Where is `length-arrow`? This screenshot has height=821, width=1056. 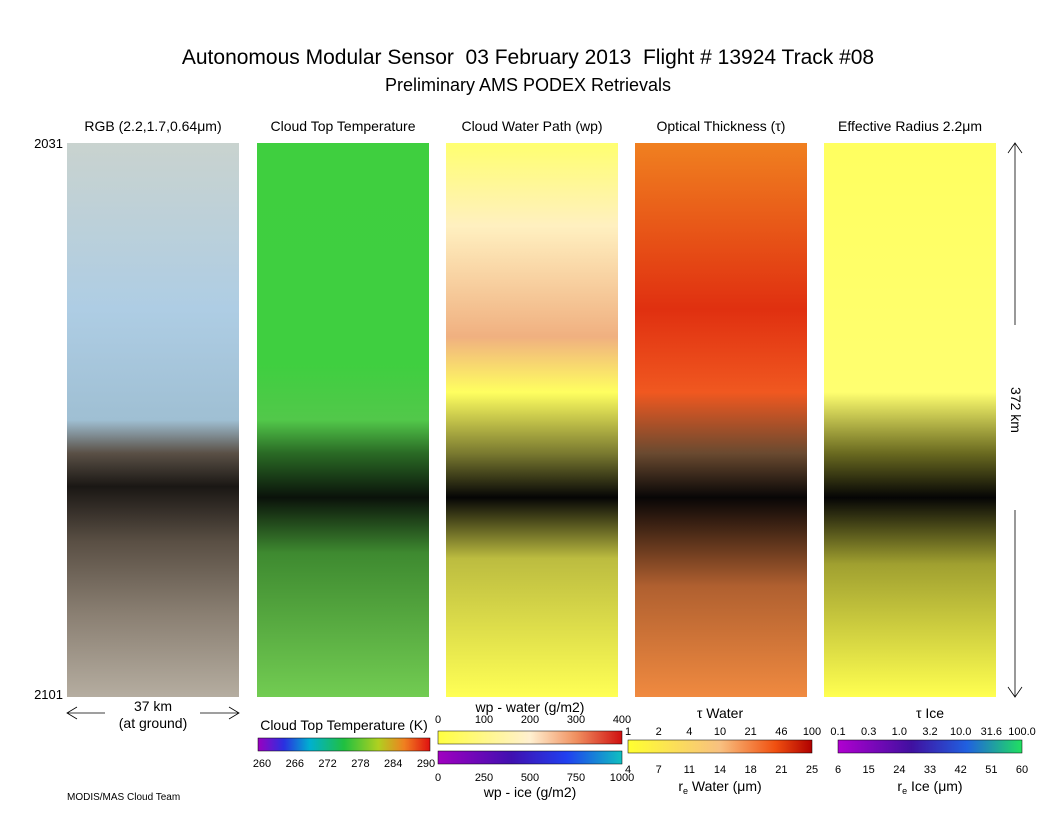 length-arrow is located at coordinates (1015, 420).